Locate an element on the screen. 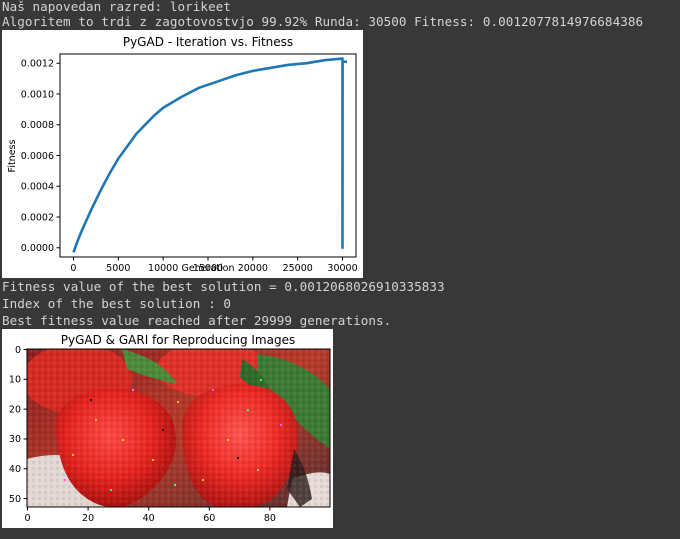  reproduced-strawberry-image is located at coordinates (178, 428).